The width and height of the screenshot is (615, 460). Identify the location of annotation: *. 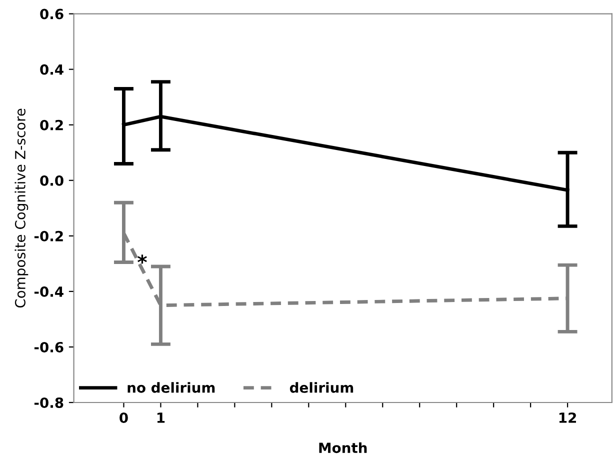
(142, 259).